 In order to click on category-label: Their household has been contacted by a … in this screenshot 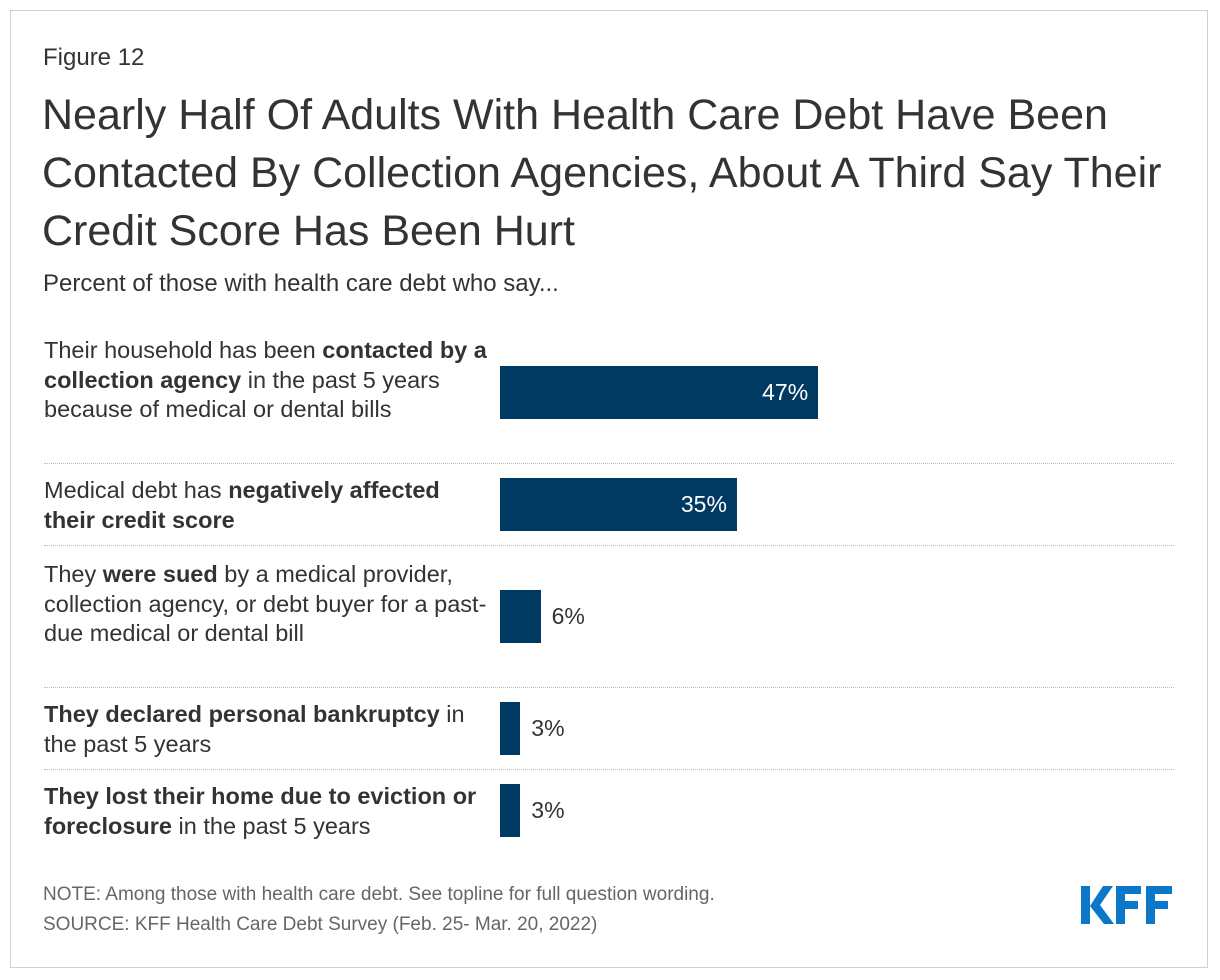, I will do `click(269, 380)`.